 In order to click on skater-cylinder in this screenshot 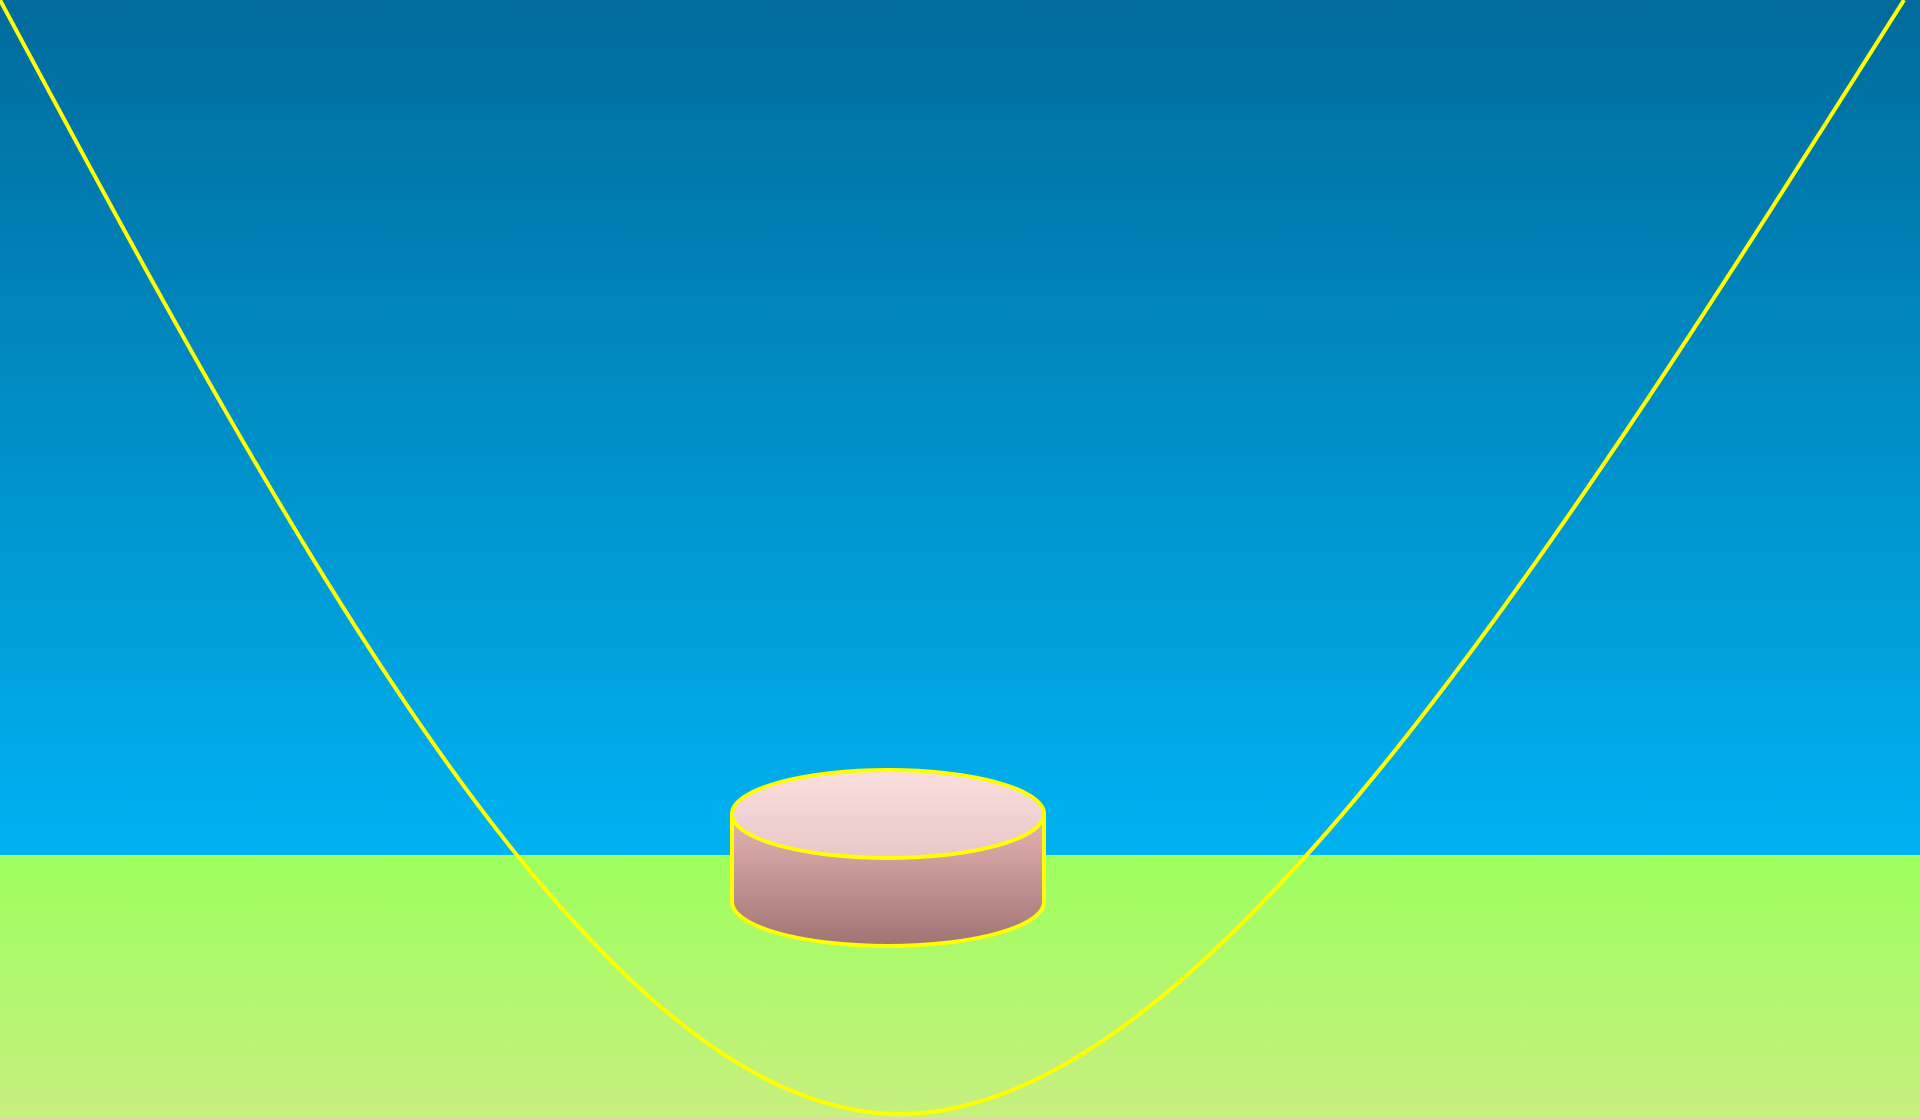, I will do `click(888, 858)`.